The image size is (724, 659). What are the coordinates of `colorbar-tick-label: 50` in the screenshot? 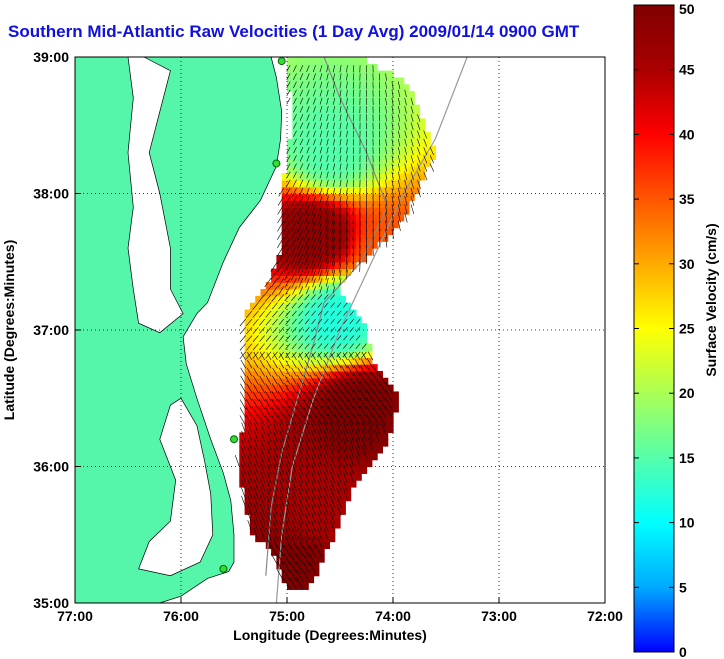 It's located at (687, 9).